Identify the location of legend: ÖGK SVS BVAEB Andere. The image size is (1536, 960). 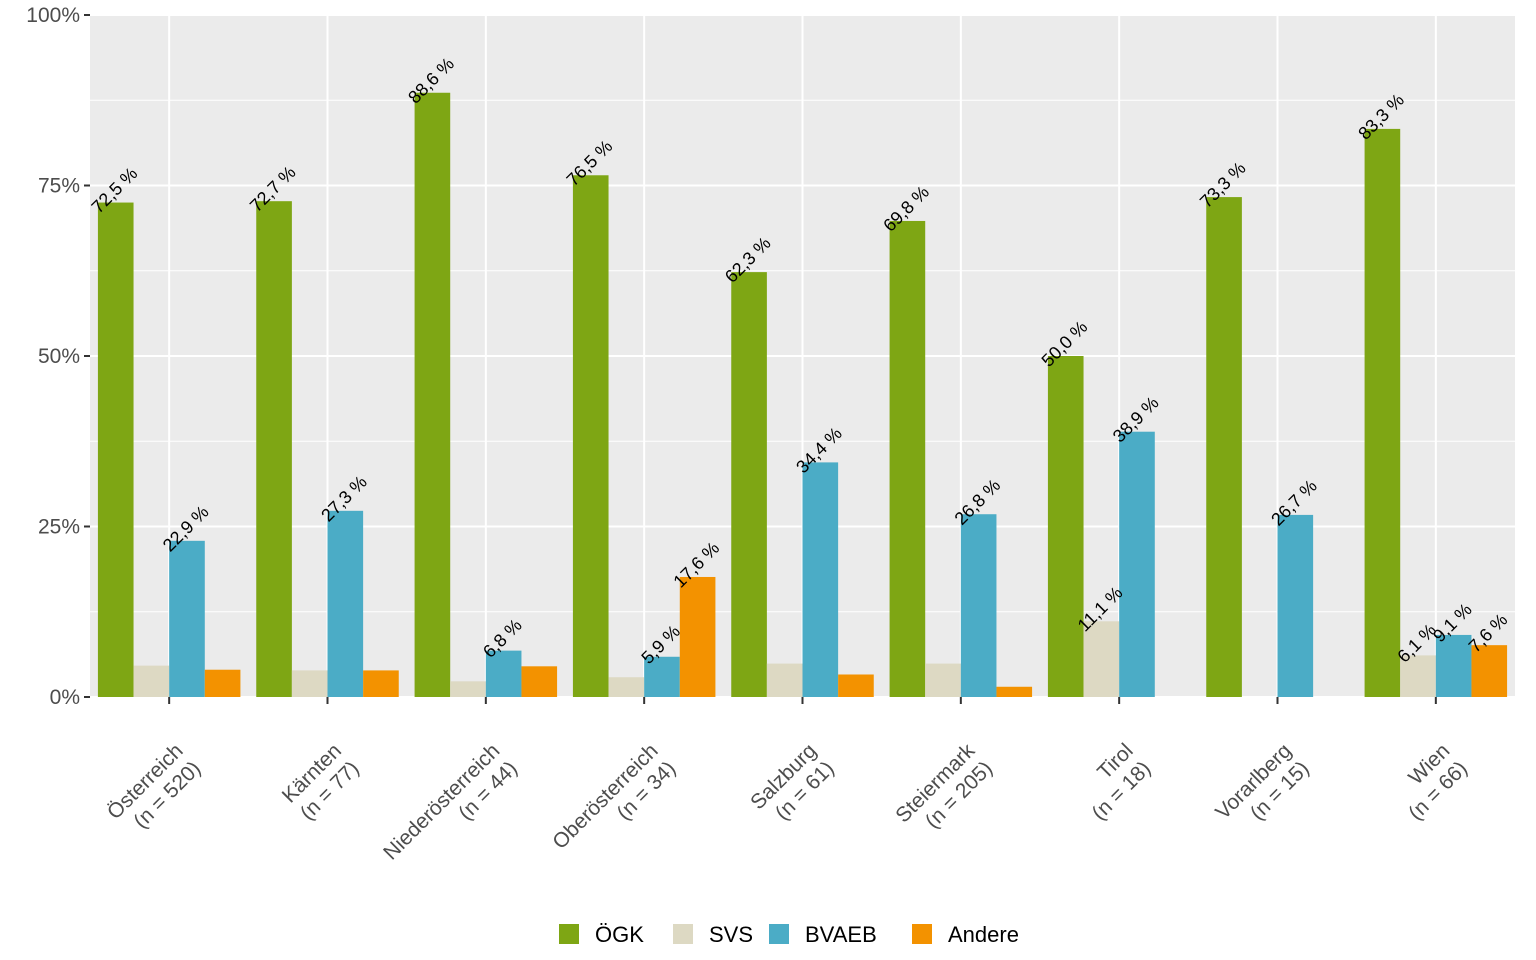
(789, 934).